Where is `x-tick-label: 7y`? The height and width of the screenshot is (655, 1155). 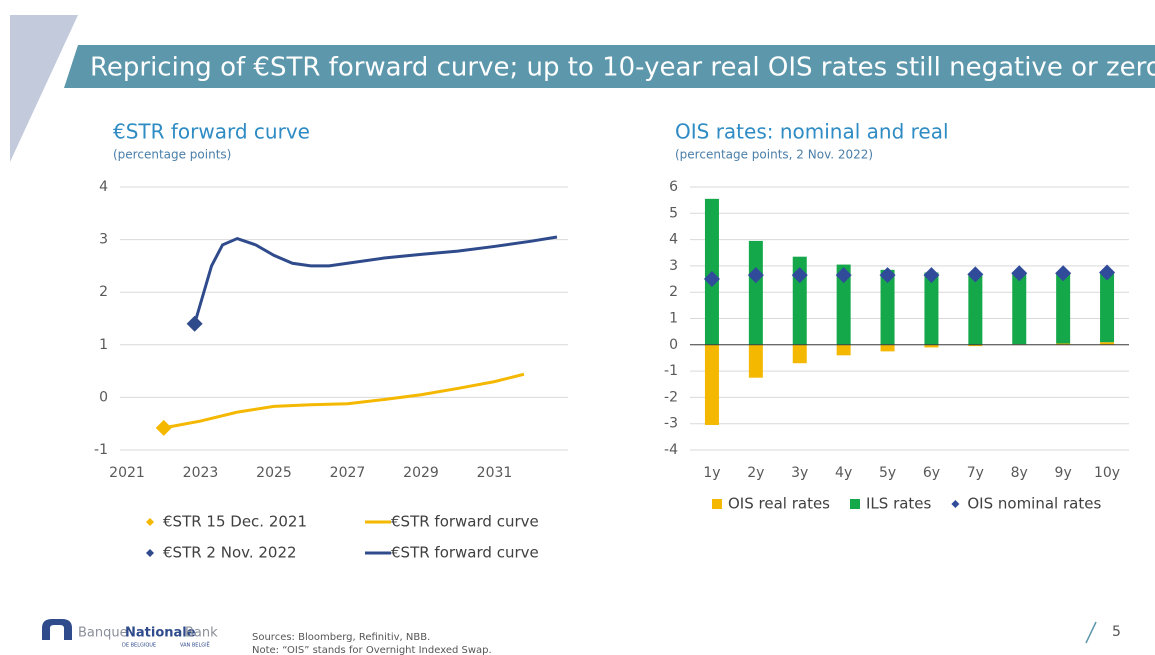 x-tick-label: 7y is located at coordinates (975, 473).